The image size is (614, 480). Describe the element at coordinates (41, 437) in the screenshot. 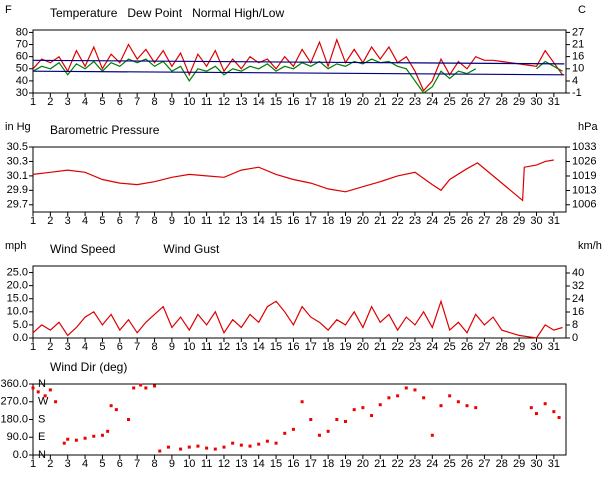

I see `compass-label: E` at that location.